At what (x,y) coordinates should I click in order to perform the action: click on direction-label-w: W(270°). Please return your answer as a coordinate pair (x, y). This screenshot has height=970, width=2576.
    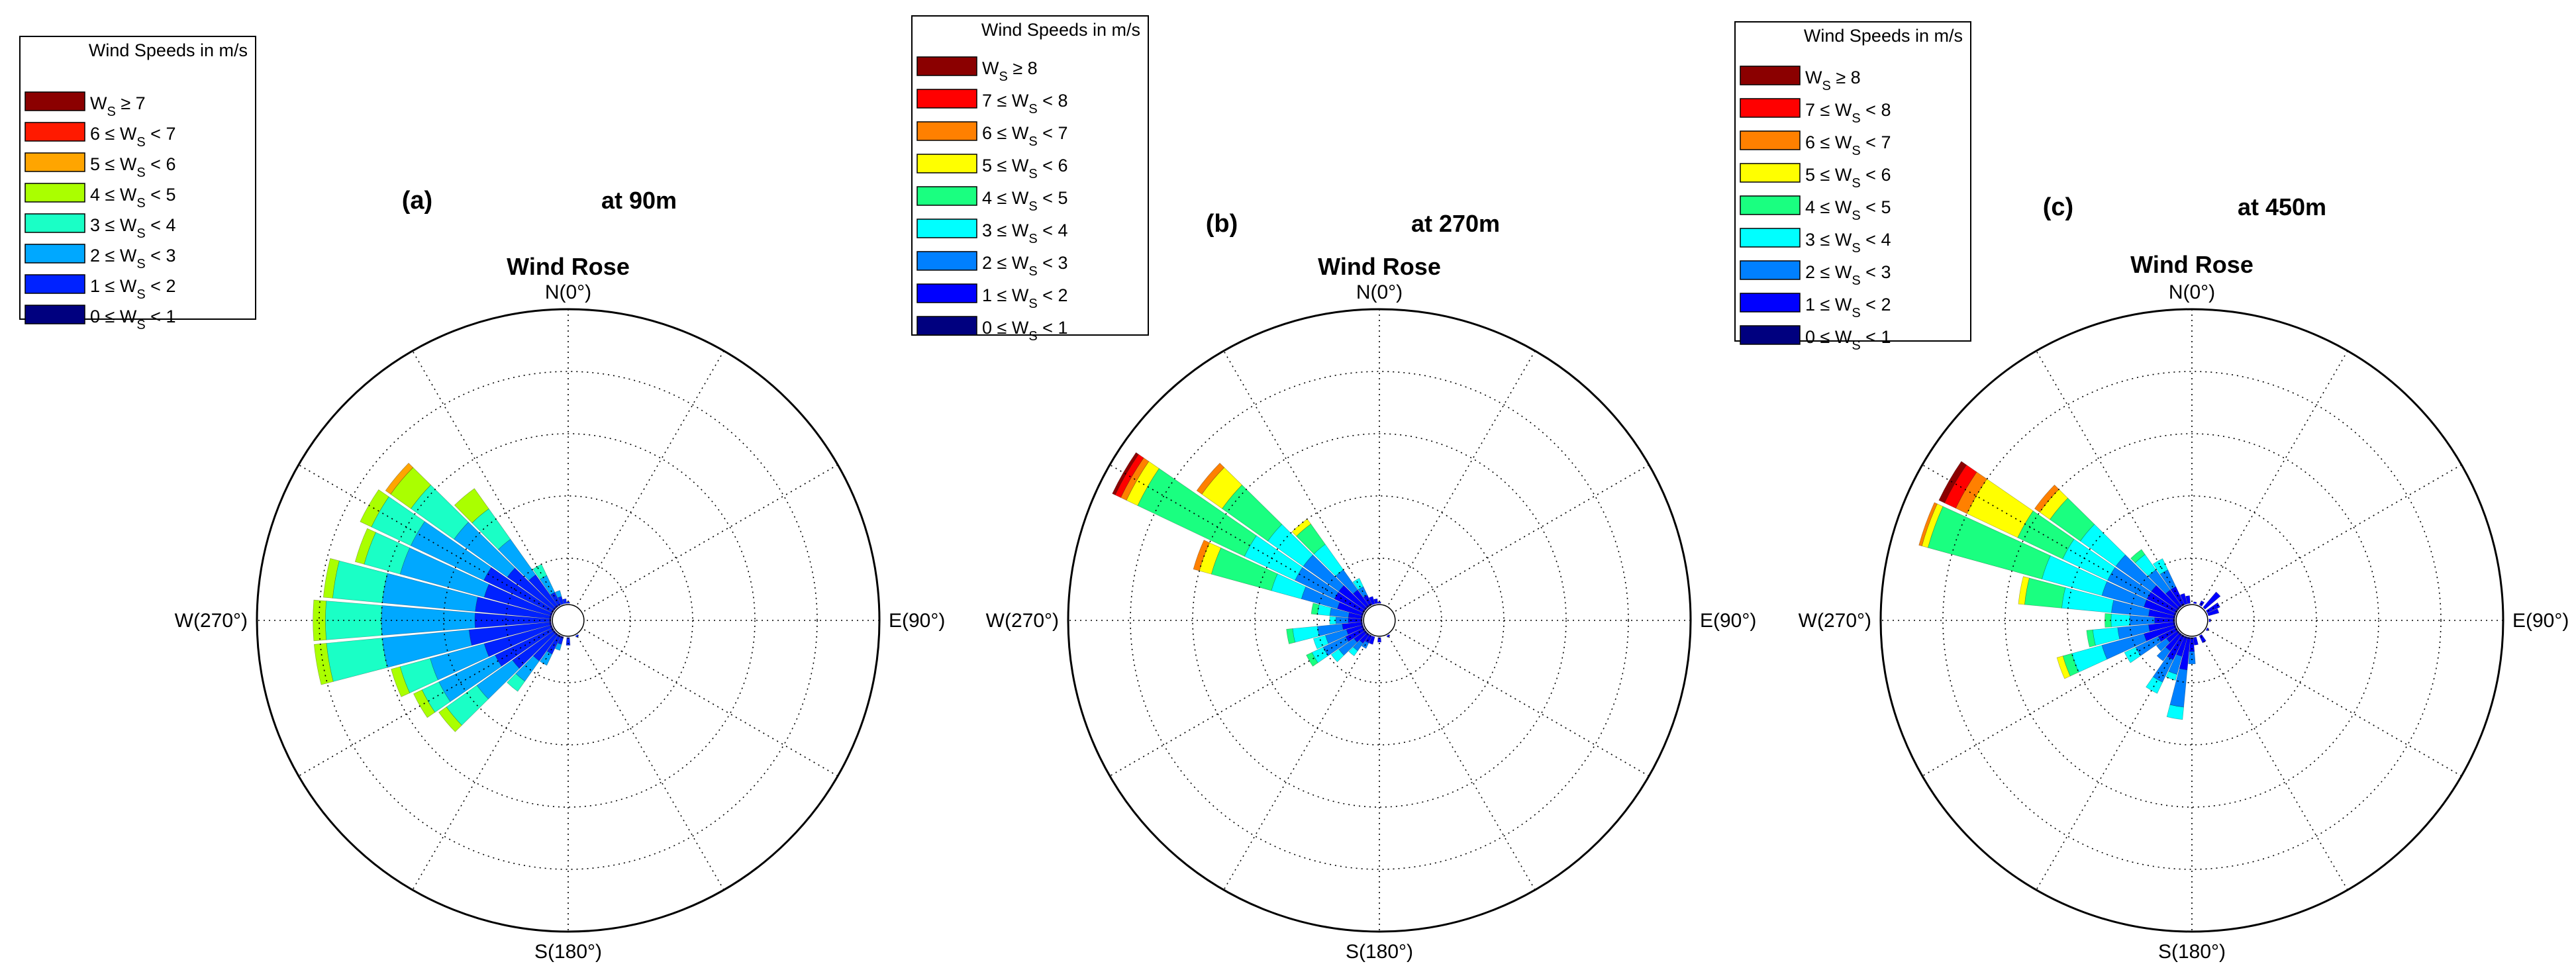
    Looking at the image, I should click on (211, 621).